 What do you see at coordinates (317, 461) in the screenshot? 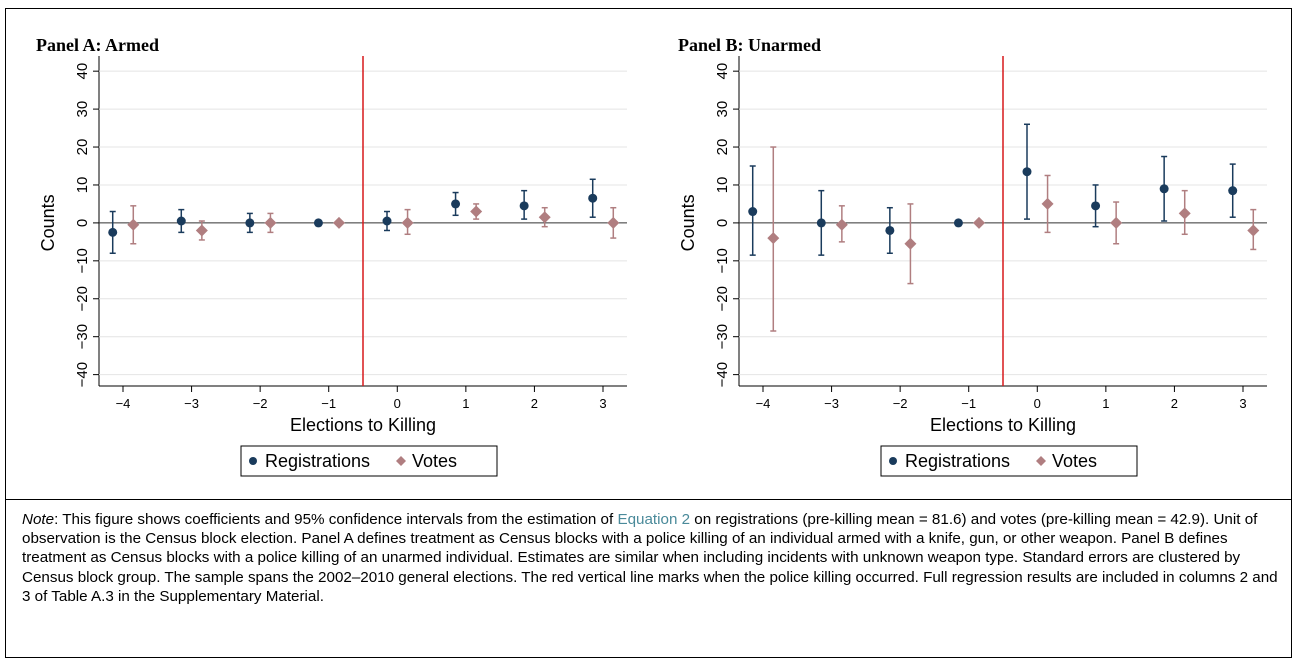
I see `panel-a-legend-registrations-label: Registrations` at bounding box center [317, 461].